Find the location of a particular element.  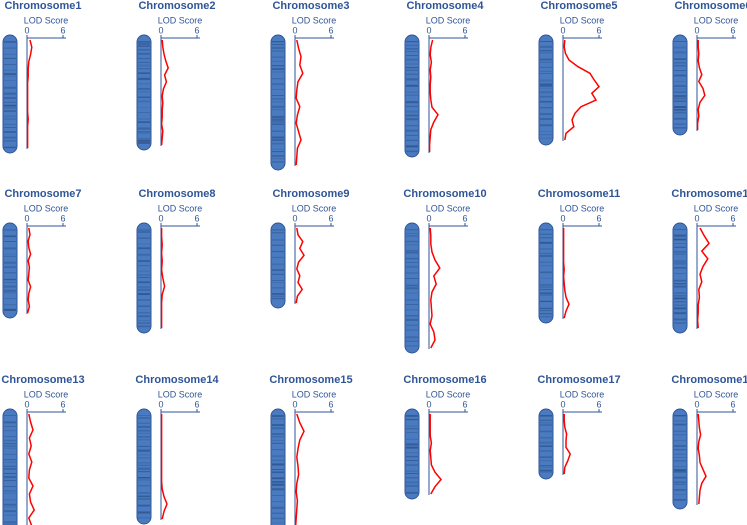

x-axis-label: LOD Score is located at coordinates (582, 20).